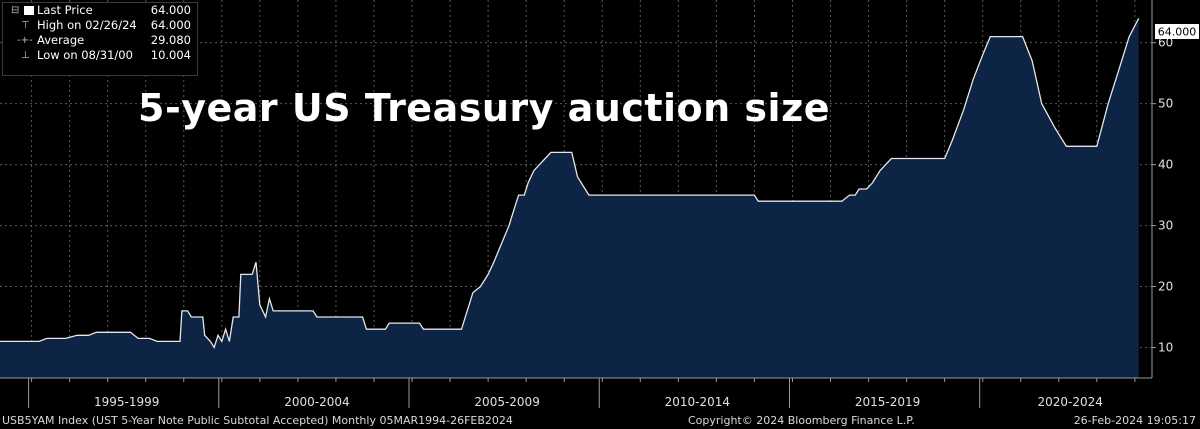  What do you see at coordinates (484, 108) in the screenshot?
I see `overlay-title: 5-year US Treasury auction size` at bounding box center [484, 108].